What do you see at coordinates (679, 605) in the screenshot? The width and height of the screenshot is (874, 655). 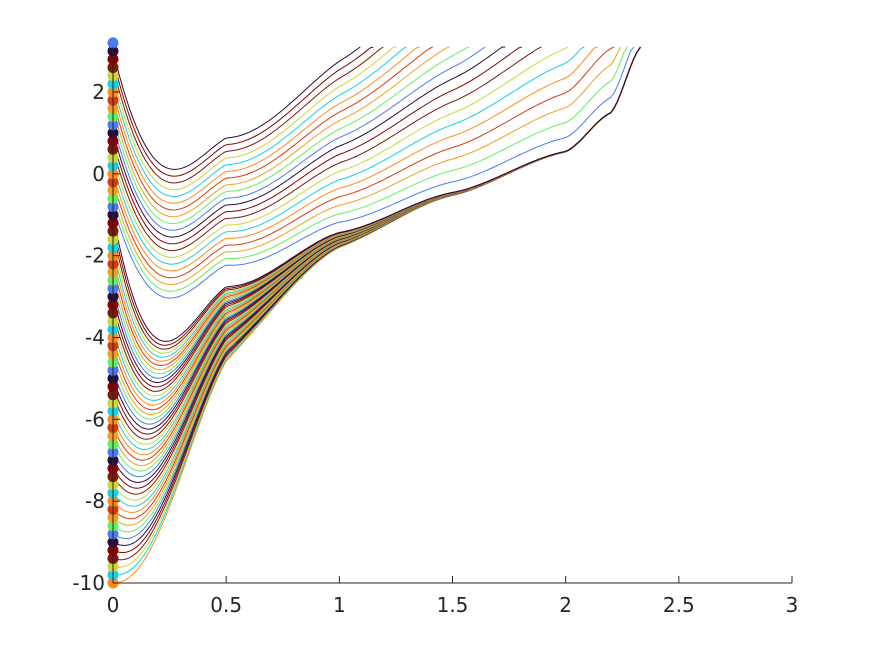 I see `x-tick-label: 2.5` at bounding box center [679, 605].